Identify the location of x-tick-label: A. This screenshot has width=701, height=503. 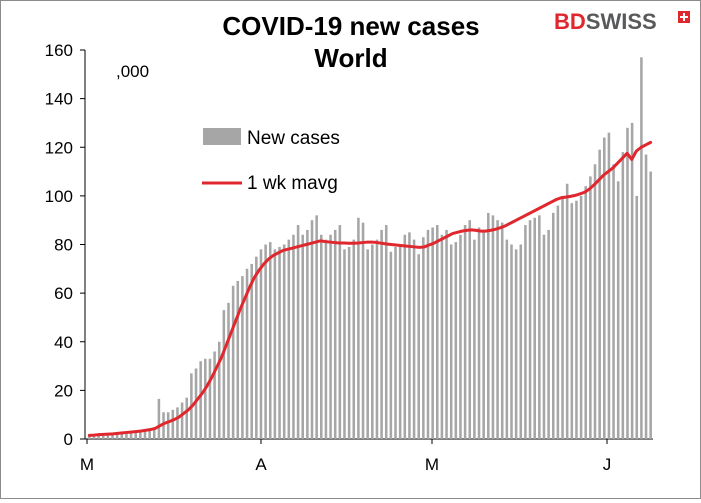
(261, 464).